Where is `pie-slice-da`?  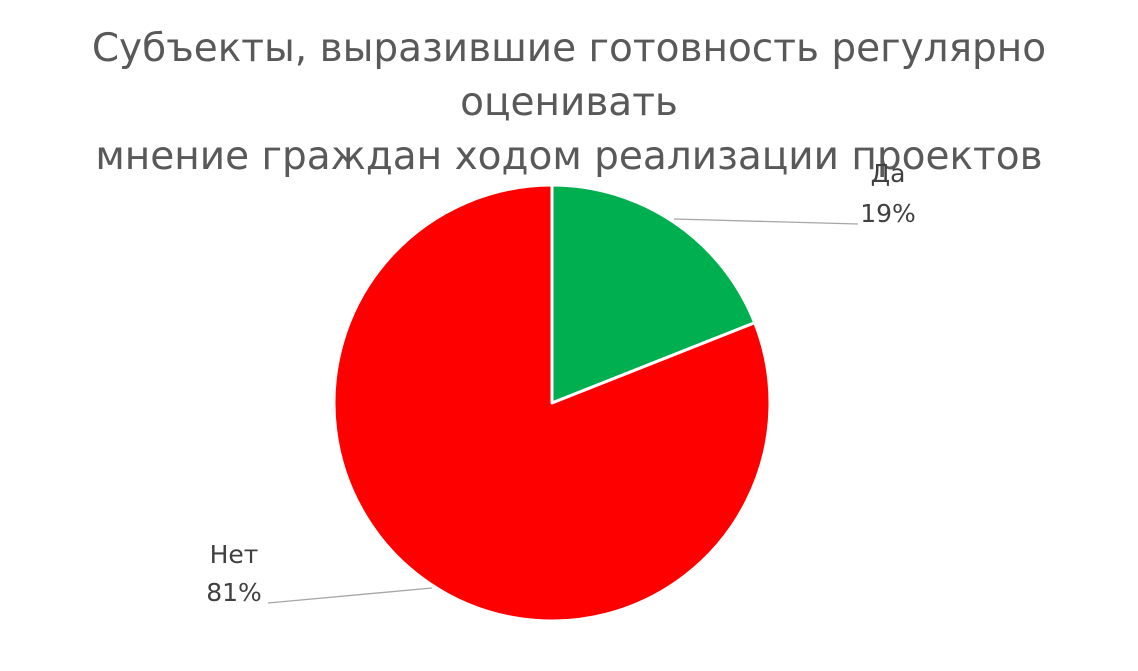 pie-slice-da is located at coordinates (653, 294).